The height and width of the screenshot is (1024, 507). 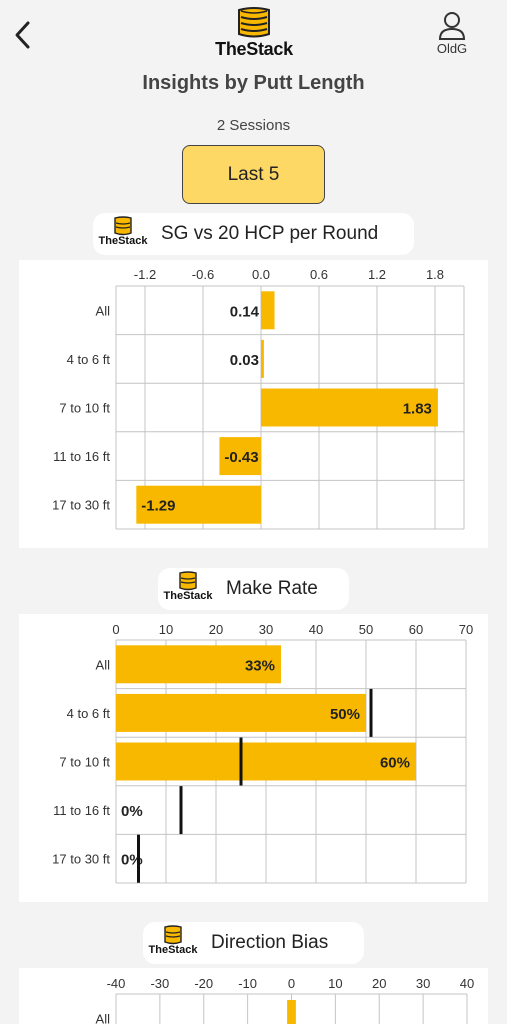 What do you see at coordinates (319, 274) in the screenshot?
I see `x-tick-label: 0.6` at bounding box center [319, 274].